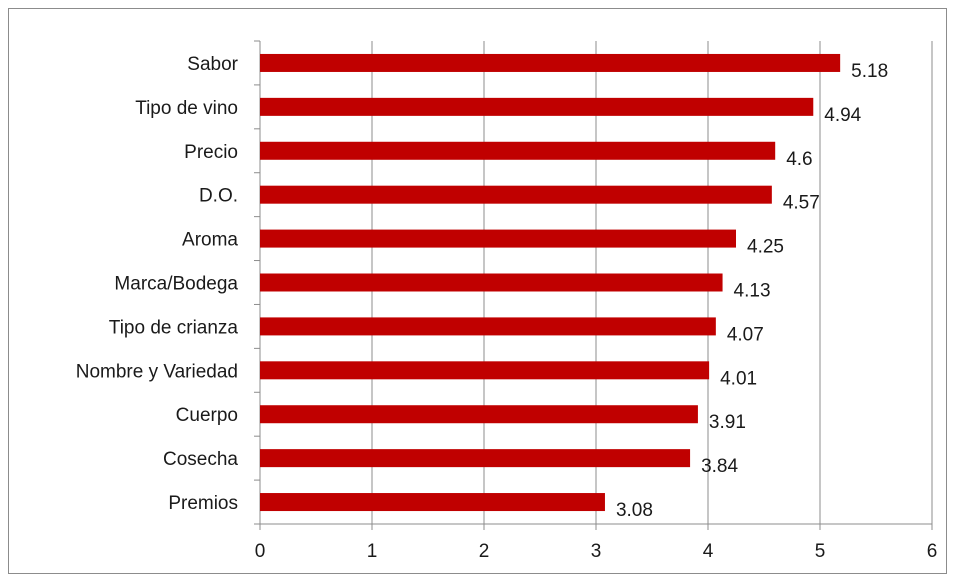  Describe the element at coordinates (212, 64) in the screenshot. I see `category-label: Sabor` at that location.